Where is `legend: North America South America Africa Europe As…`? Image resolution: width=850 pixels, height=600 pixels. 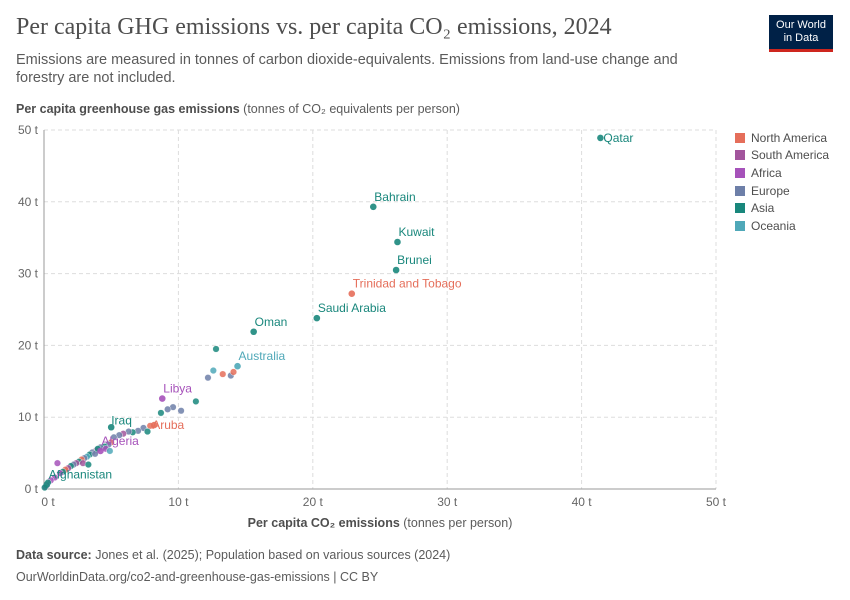 legend: North America South America Africa Europe As… is located at coordinates (782, 182).